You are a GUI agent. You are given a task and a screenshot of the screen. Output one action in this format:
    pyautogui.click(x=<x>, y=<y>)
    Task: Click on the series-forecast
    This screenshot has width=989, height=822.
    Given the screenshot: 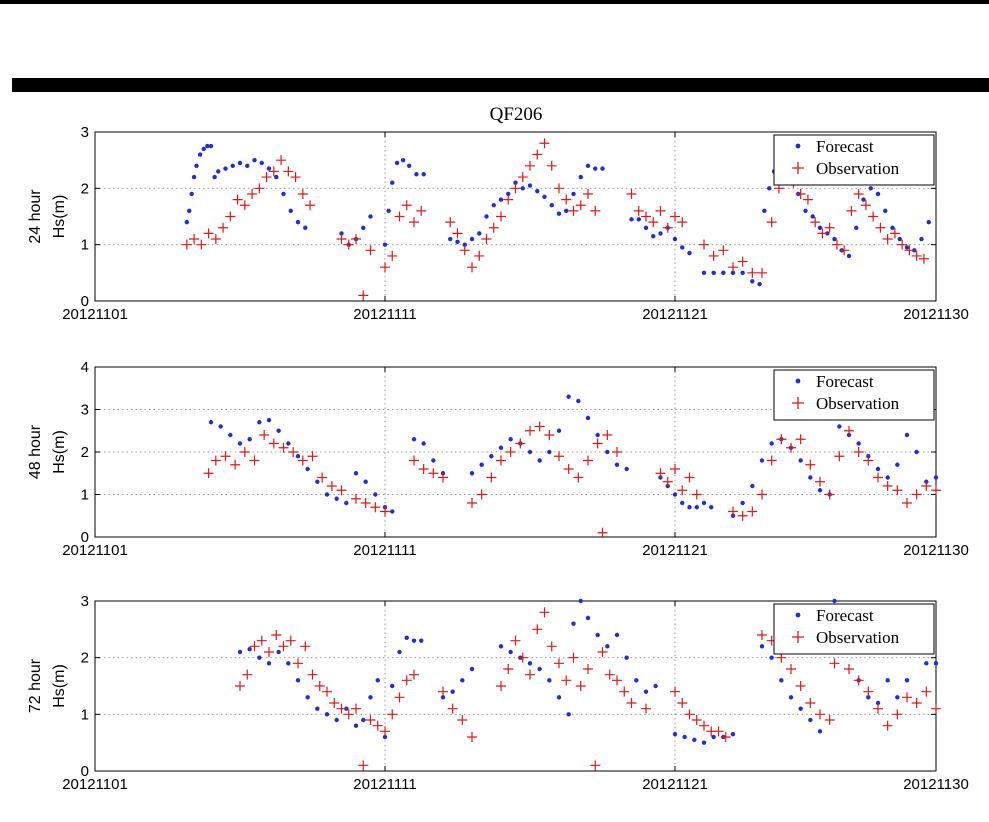 What is the action you would take?
    pyautogui.click(x=588, y=671)
    